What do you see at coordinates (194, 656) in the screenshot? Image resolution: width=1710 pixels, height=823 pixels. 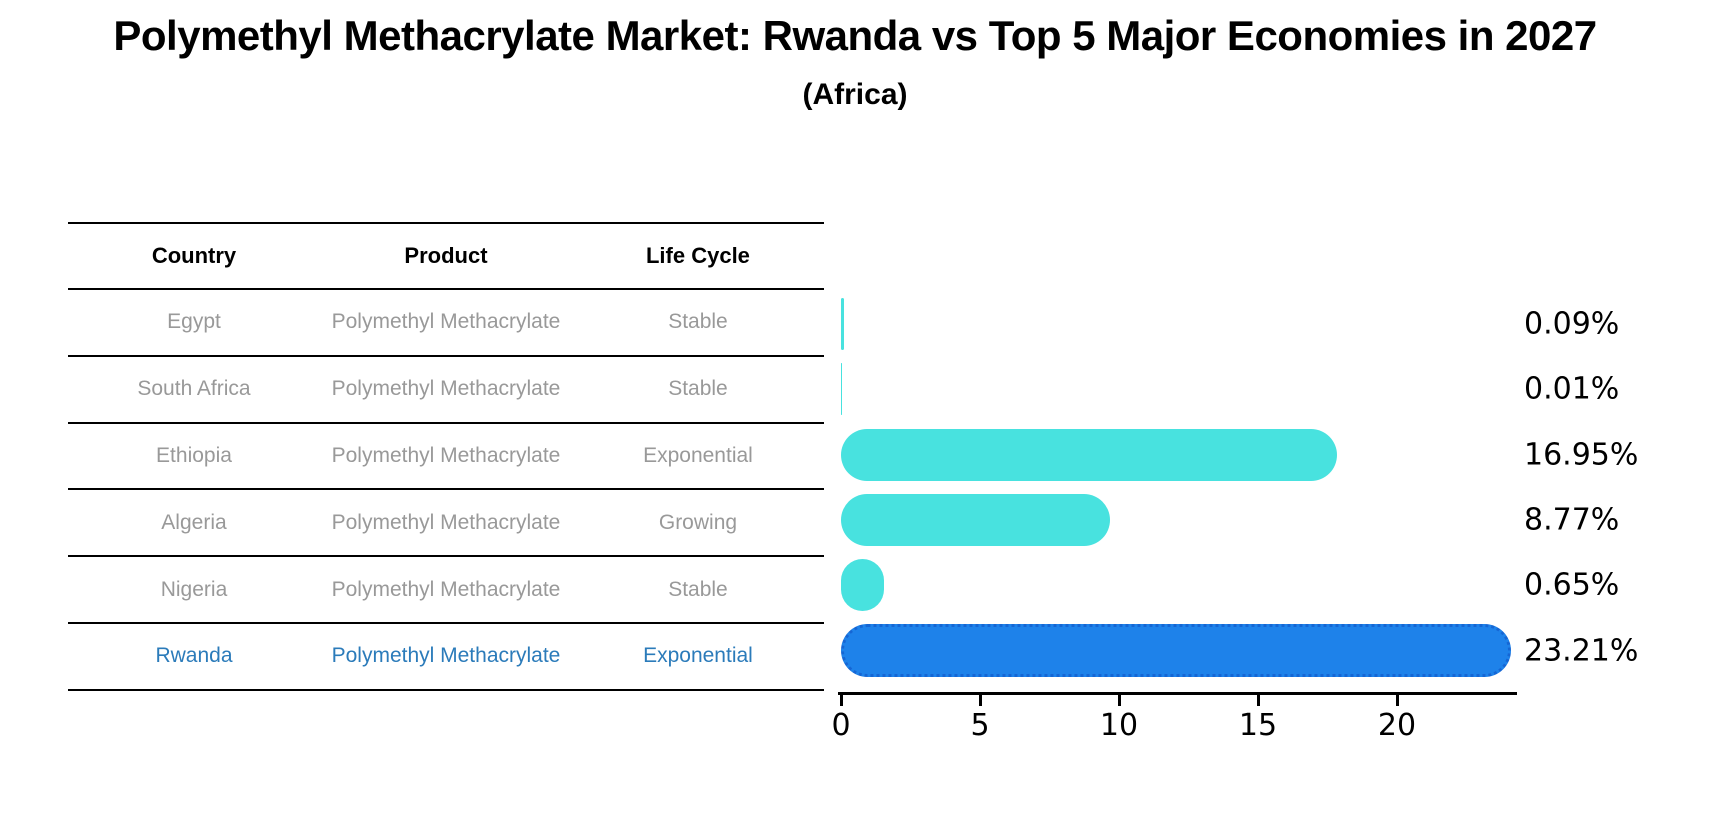 I see `country-cell: Rwanda` at bounding box center [194, 656].